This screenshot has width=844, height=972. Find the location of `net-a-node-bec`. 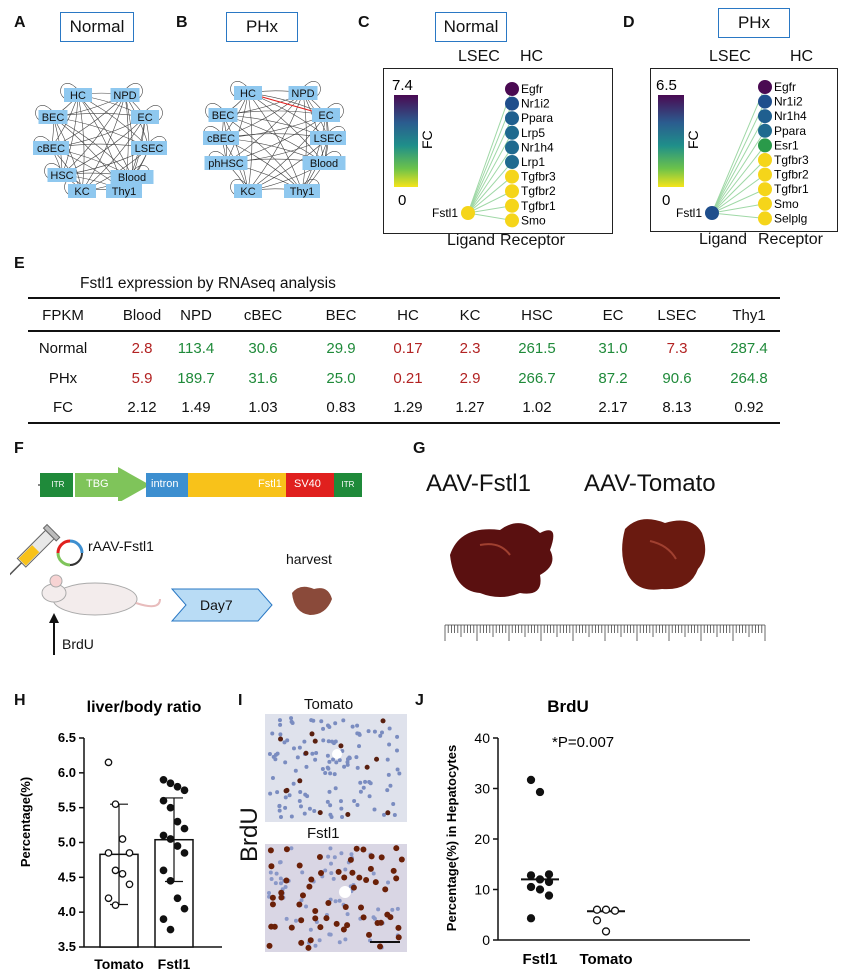

net-a-node-bec is located at coordinates (53, 117).